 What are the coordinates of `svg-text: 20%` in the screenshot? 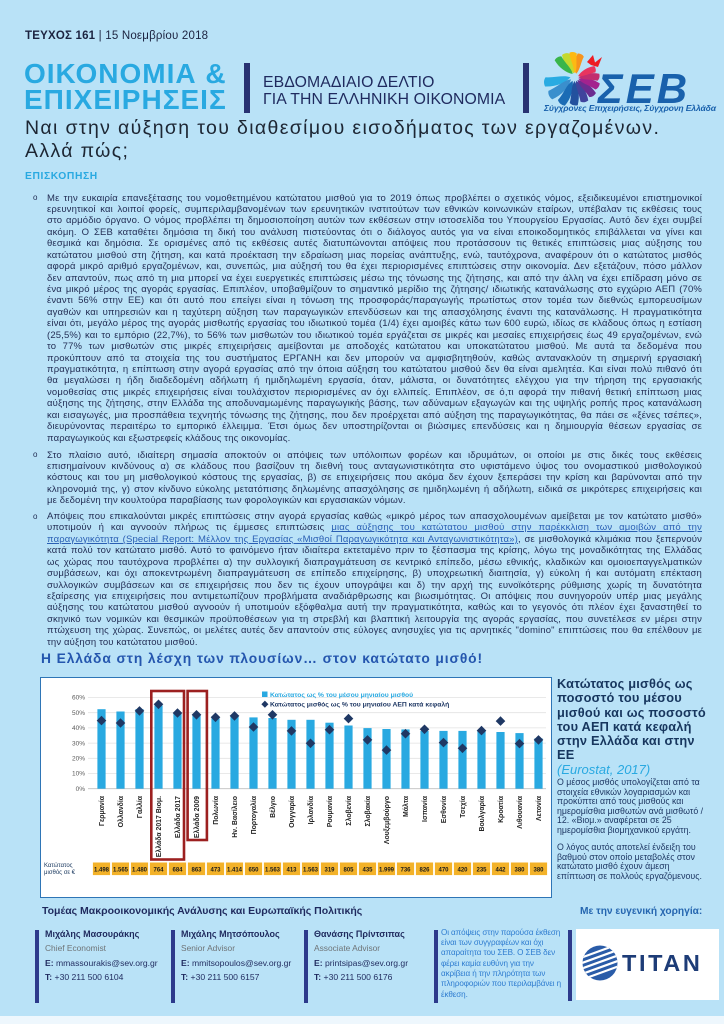 It's located at (78, 759).